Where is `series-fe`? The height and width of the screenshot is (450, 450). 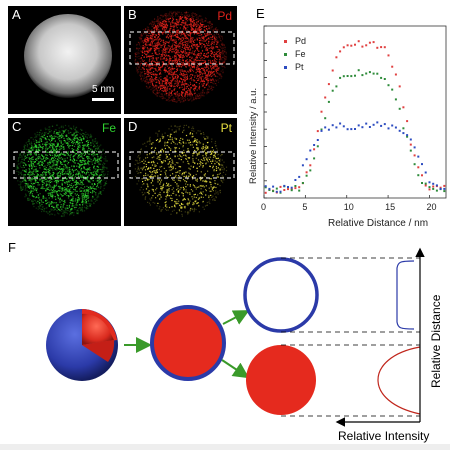
series-fe is located at coordinates (355, 131).